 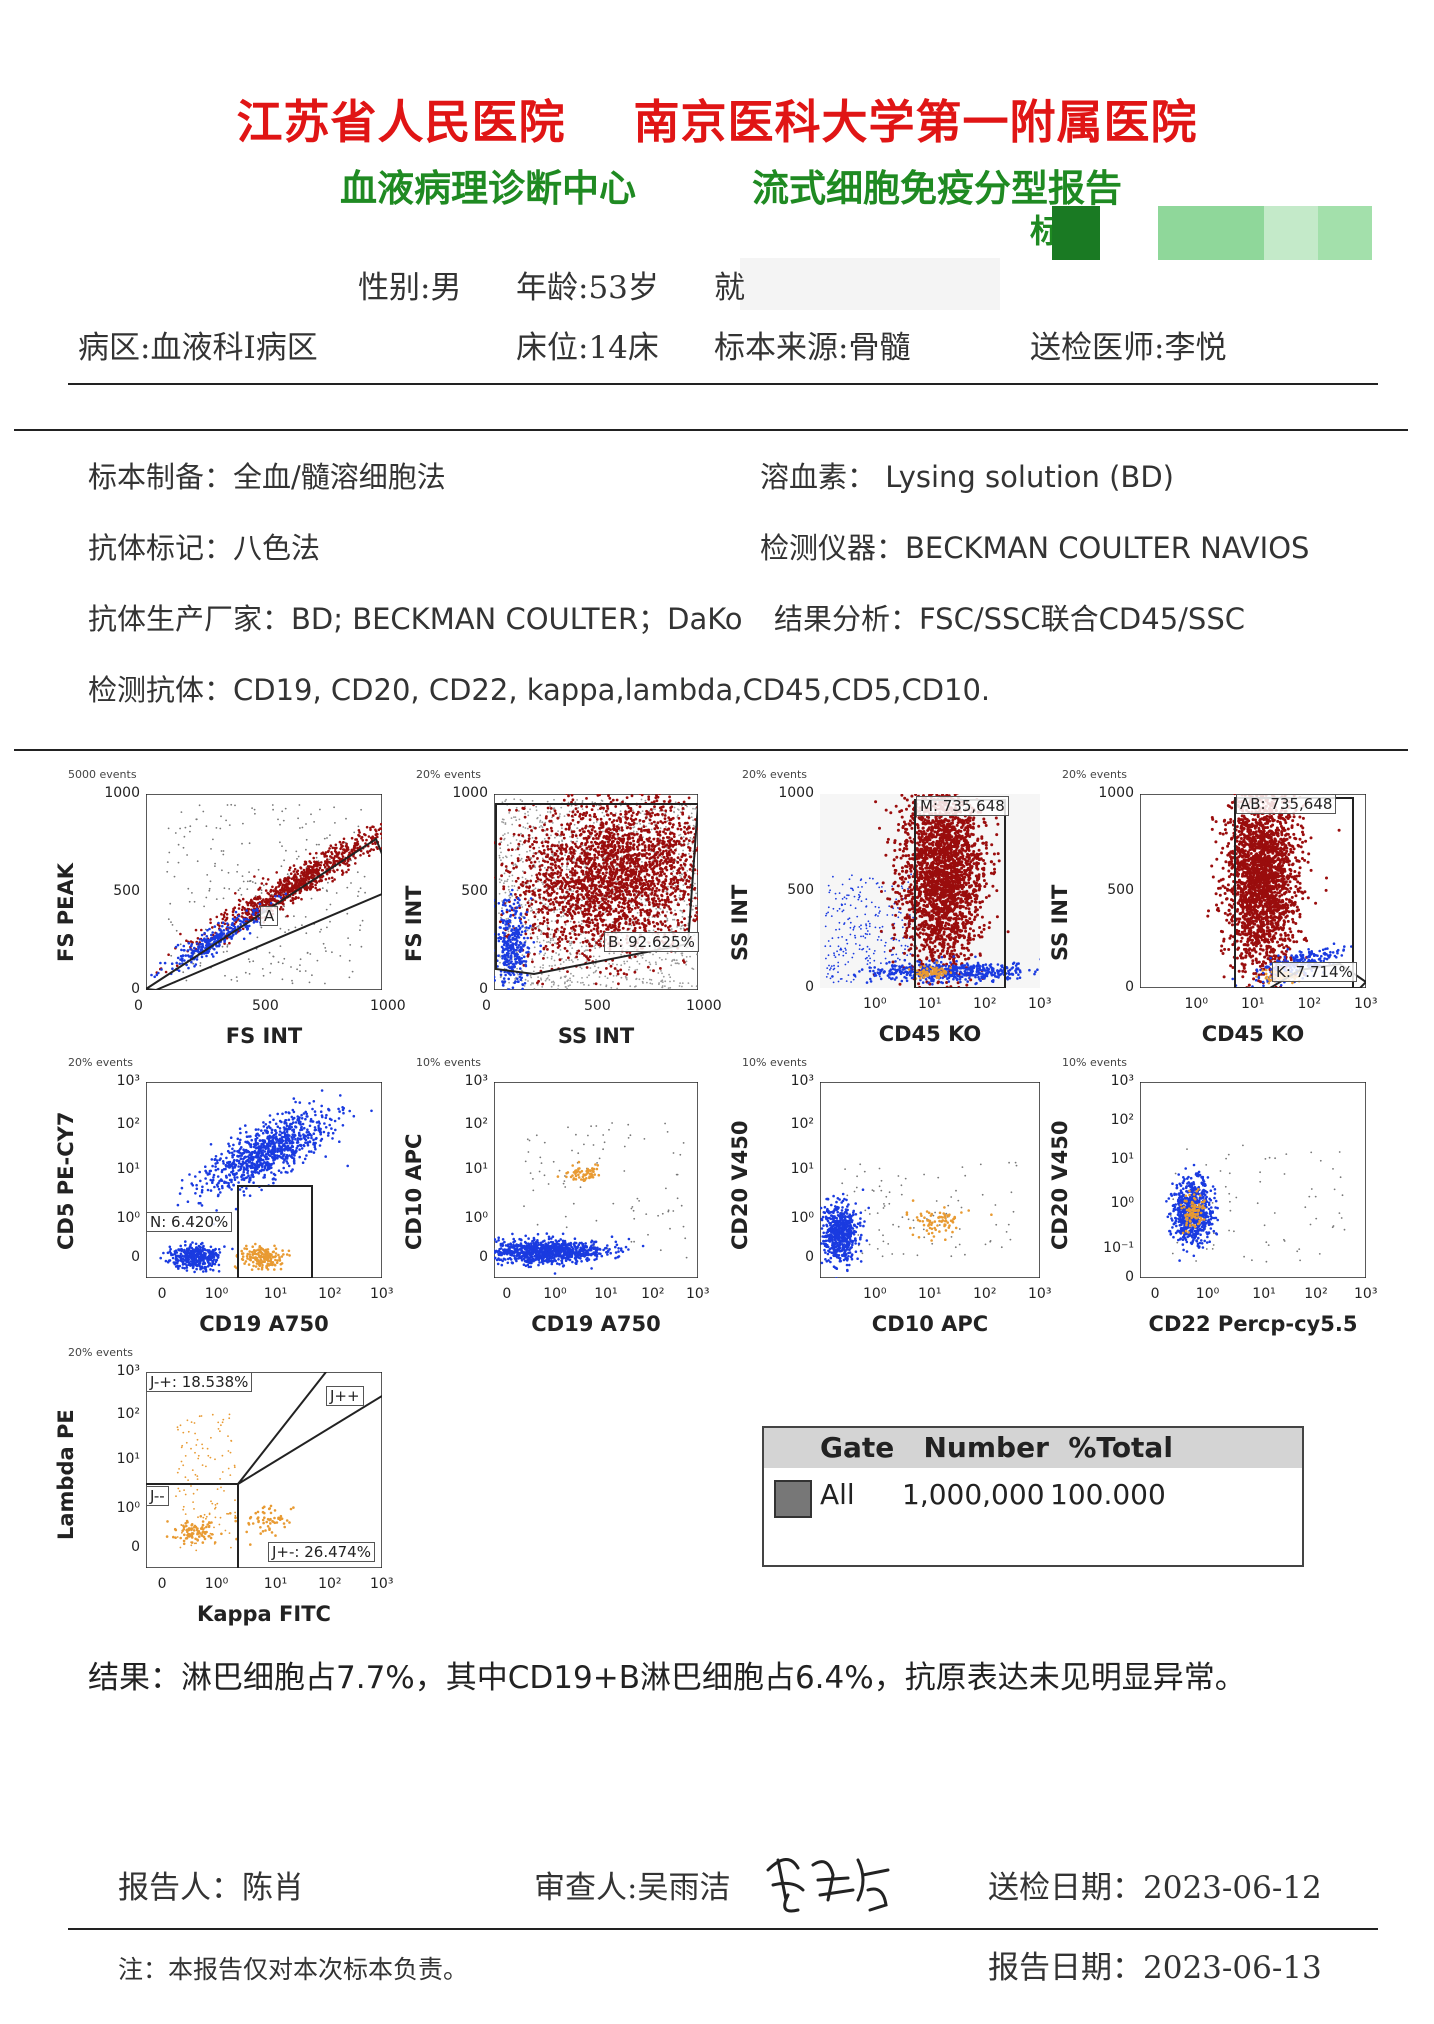 I want to click on y-axis-label: FS PEAK, so click(x=66, y=912).